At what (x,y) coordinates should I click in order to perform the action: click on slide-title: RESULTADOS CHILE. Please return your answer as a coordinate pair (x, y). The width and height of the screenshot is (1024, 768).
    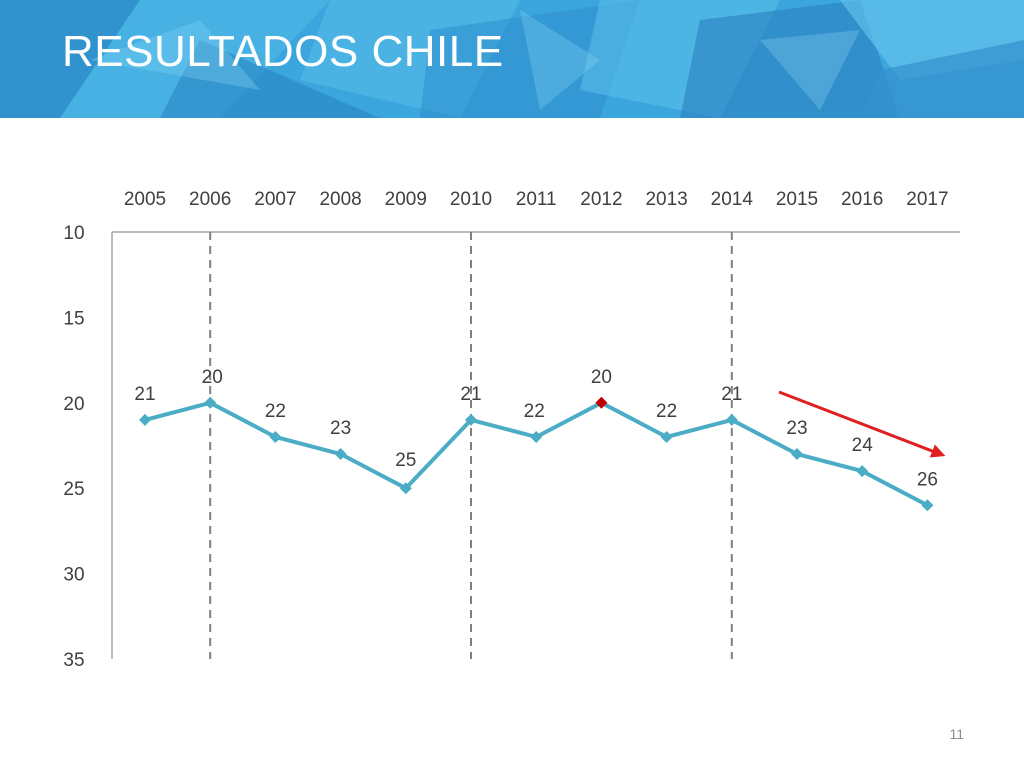
    Looking at the image, I should click on (283, 51).